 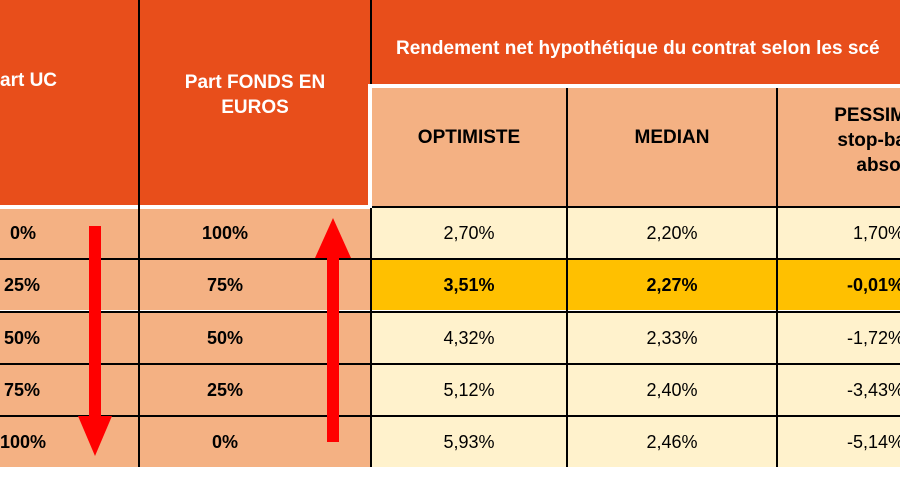 I want to click on cell-part-uc: 75%, so click(x=22, y=389).